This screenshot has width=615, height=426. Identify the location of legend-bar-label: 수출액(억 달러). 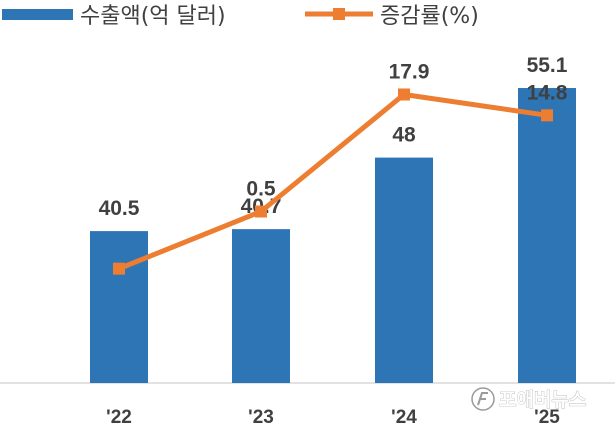
(153, 16).